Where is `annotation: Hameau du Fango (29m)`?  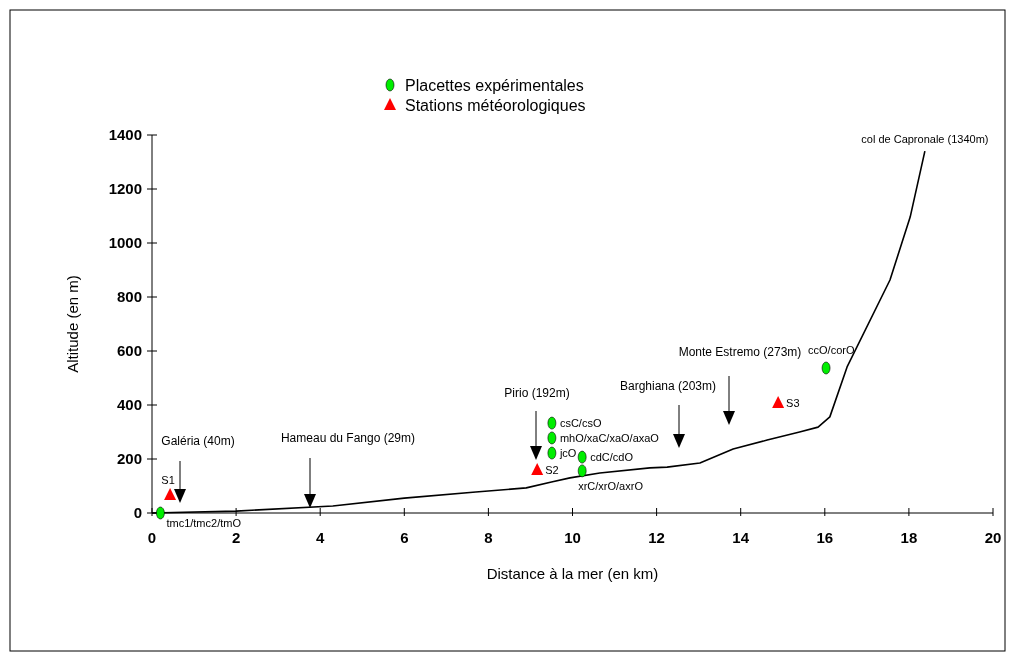
annotation: Hameau du Fango (29m) is located at coordinates (348, 438).